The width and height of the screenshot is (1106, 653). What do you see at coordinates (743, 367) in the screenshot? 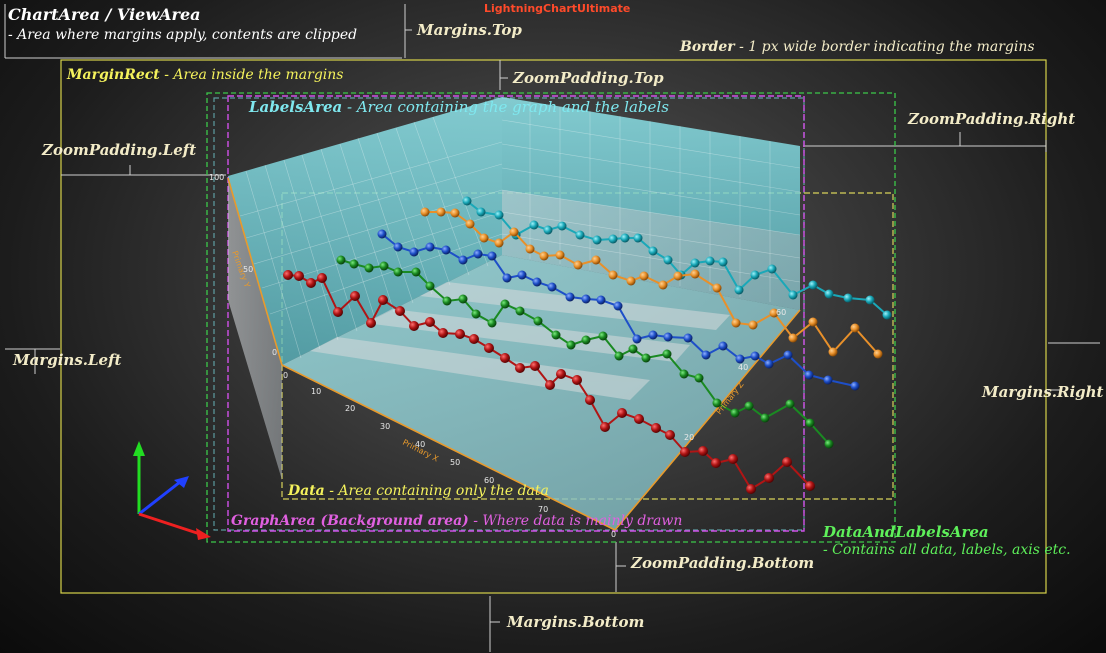
I see `z-tick-label: 40` at bounding box center [743, 367].